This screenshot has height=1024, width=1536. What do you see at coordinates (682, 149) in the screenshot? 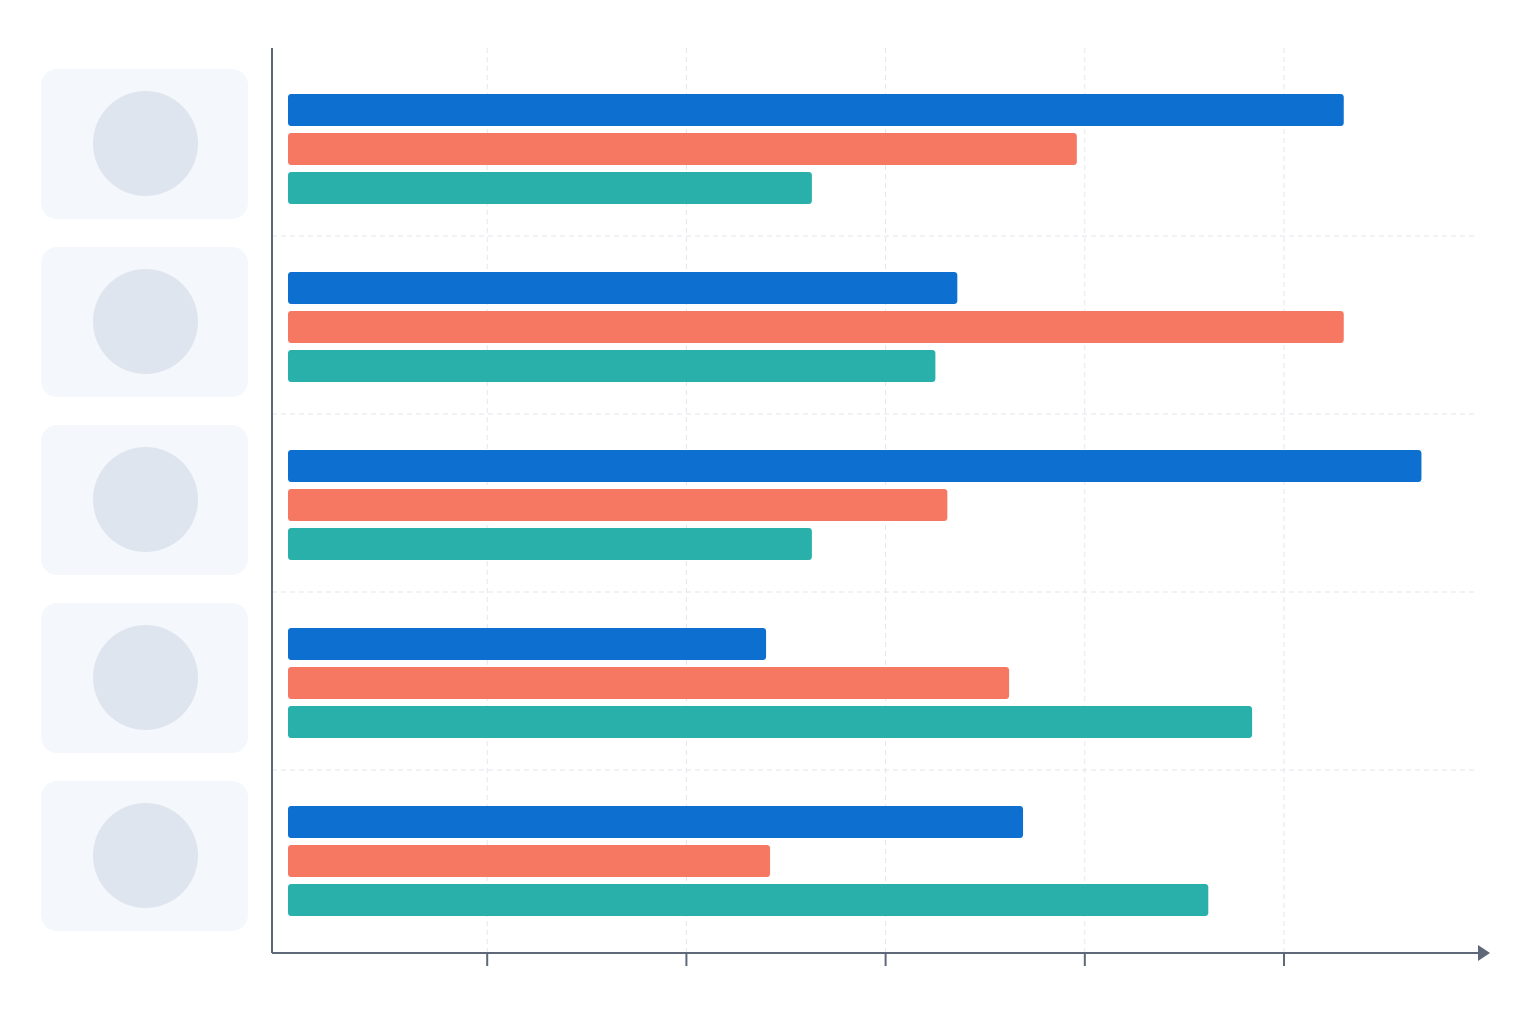
I see `bar-series2-category1` at bounding box center [682, 149].